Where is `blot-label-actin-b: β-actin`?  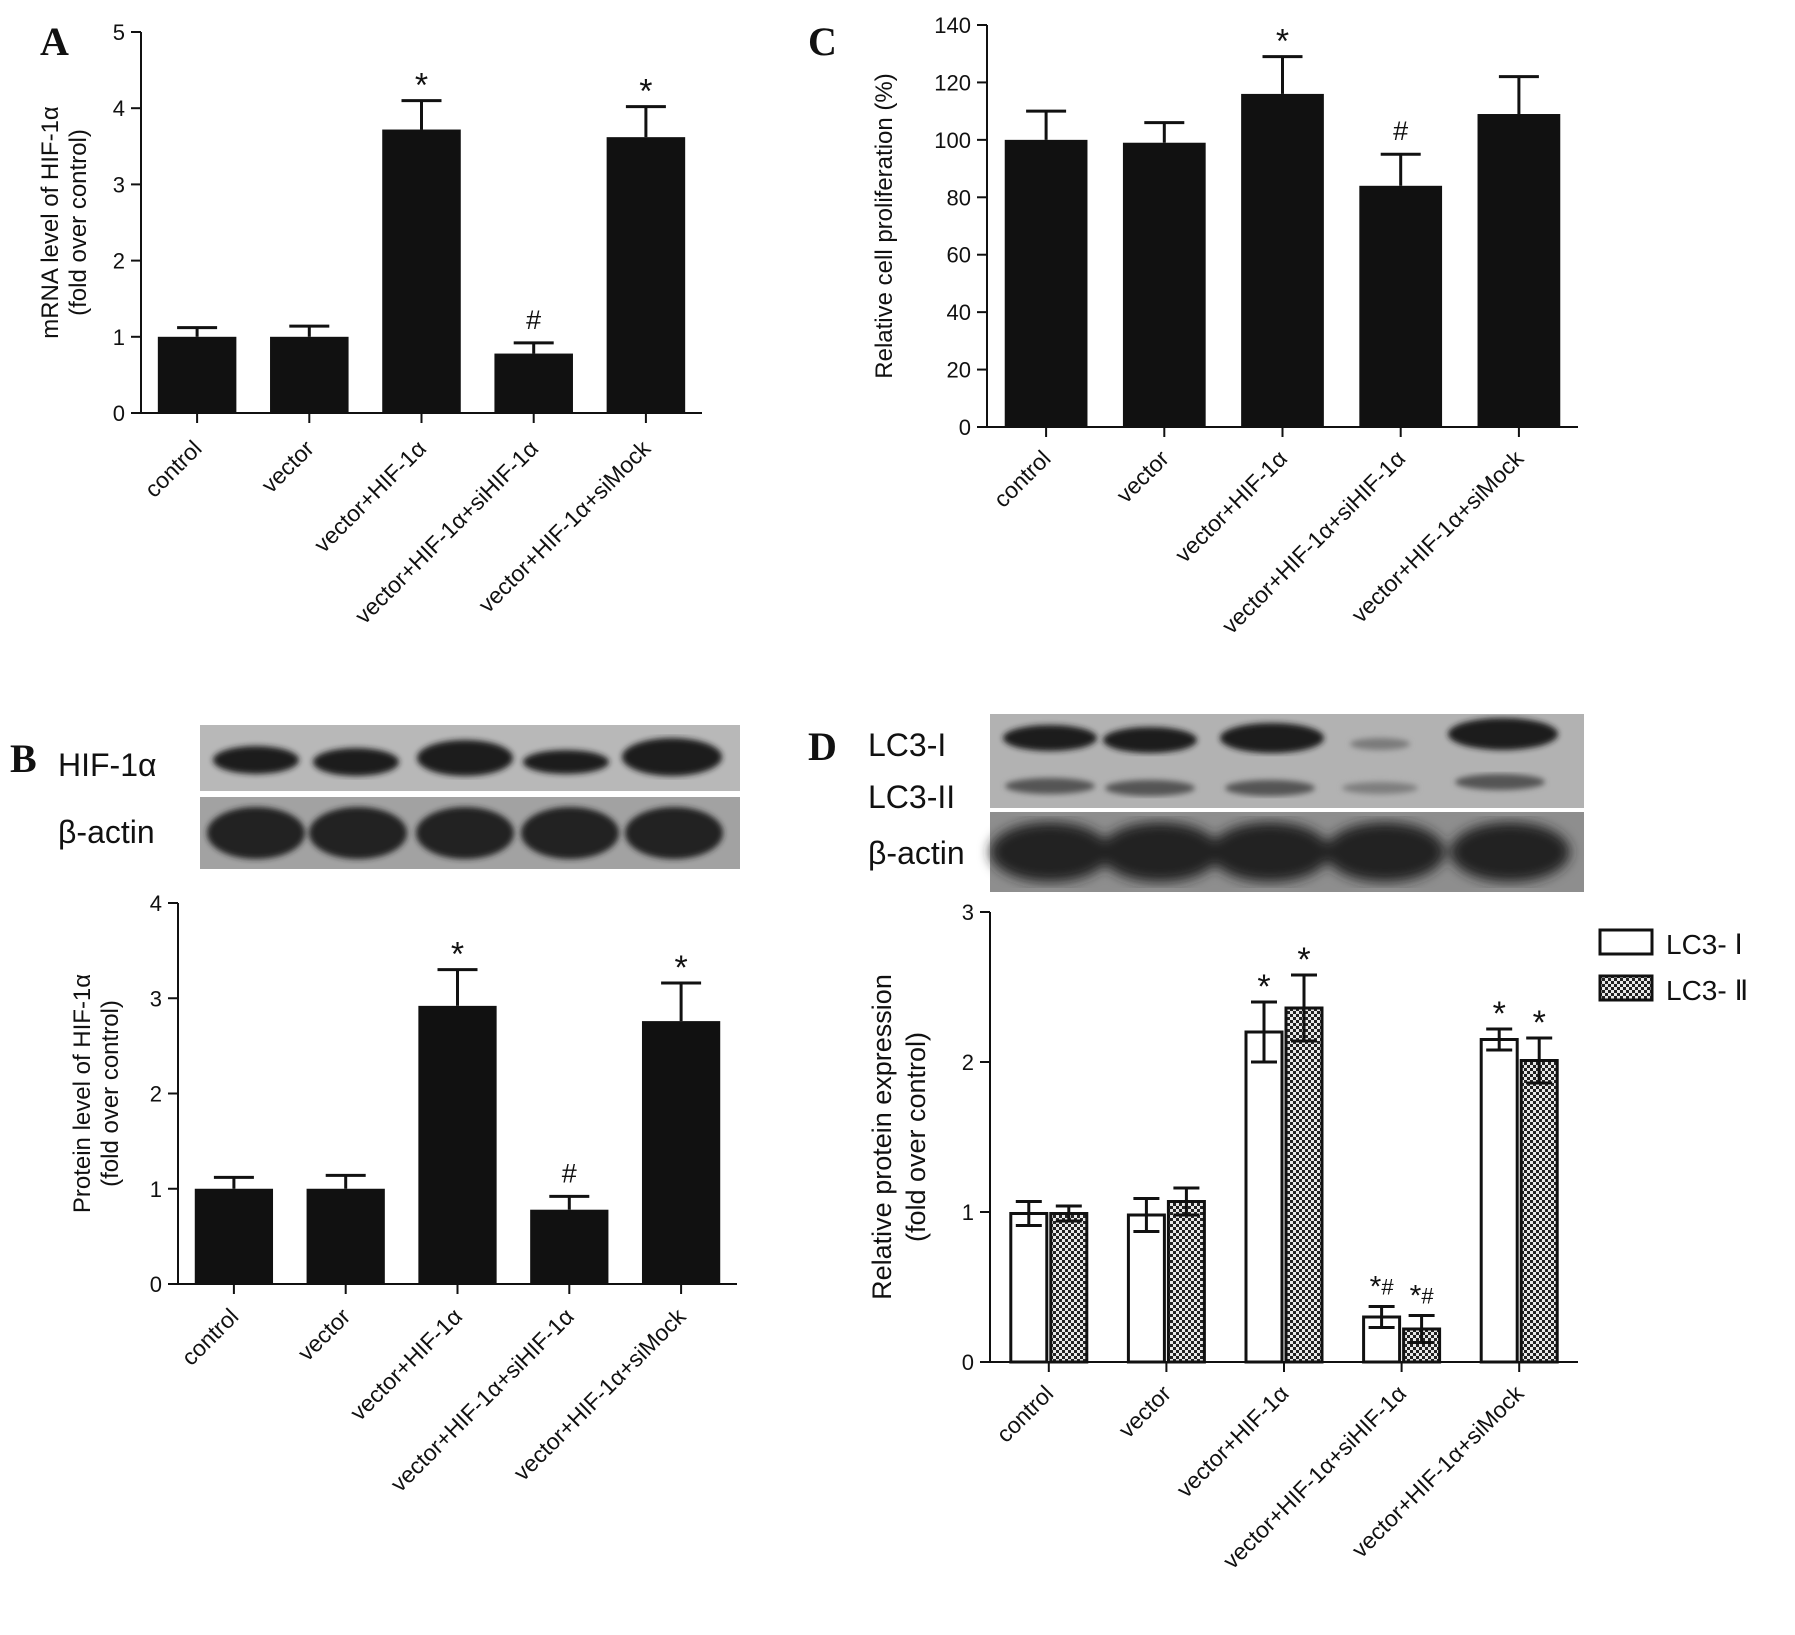 blot-label-actin-b: β-actin is located at coordinates (106, 832).